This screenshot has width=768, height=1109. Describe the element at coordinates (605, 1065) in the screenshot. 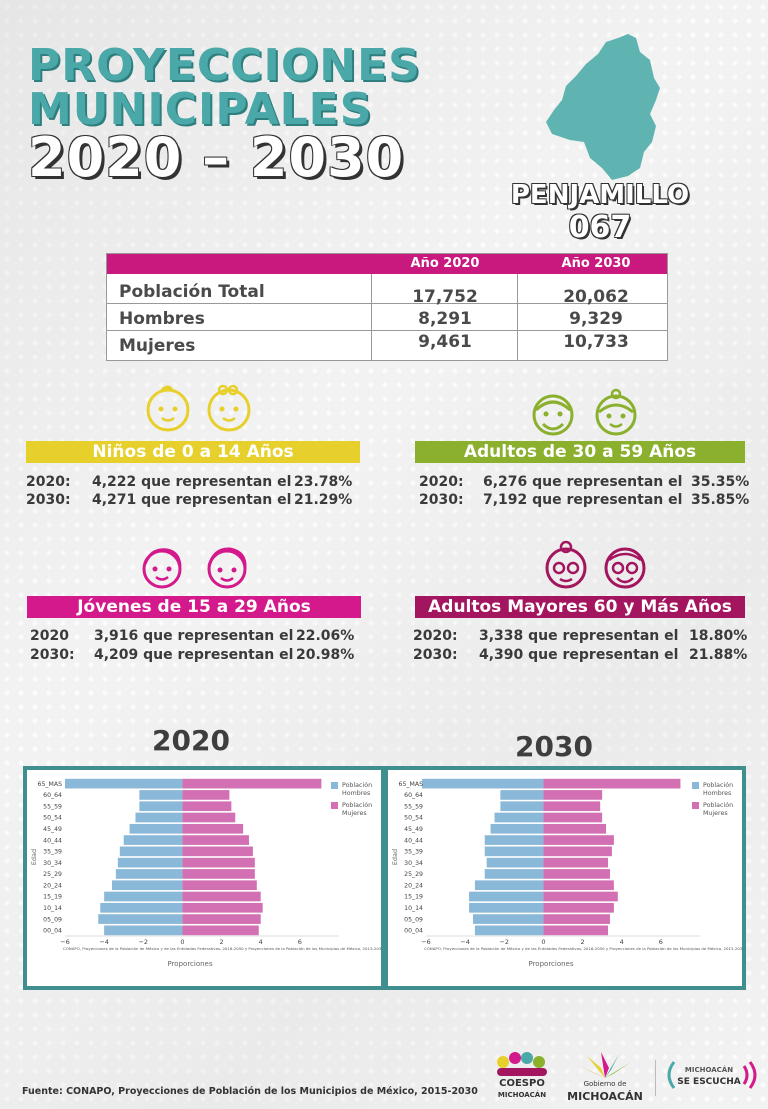

I see `gobierno-logo-icon` at that location.